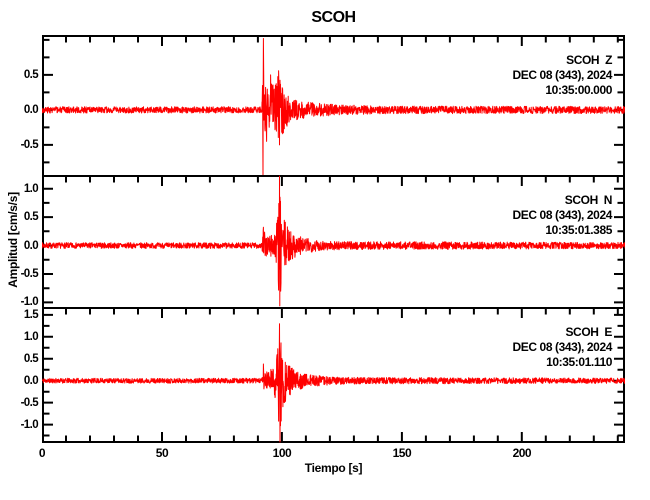 This screenshot has height=500, width=650. I want to click on x-tick-label: 0, so click(42, 453).